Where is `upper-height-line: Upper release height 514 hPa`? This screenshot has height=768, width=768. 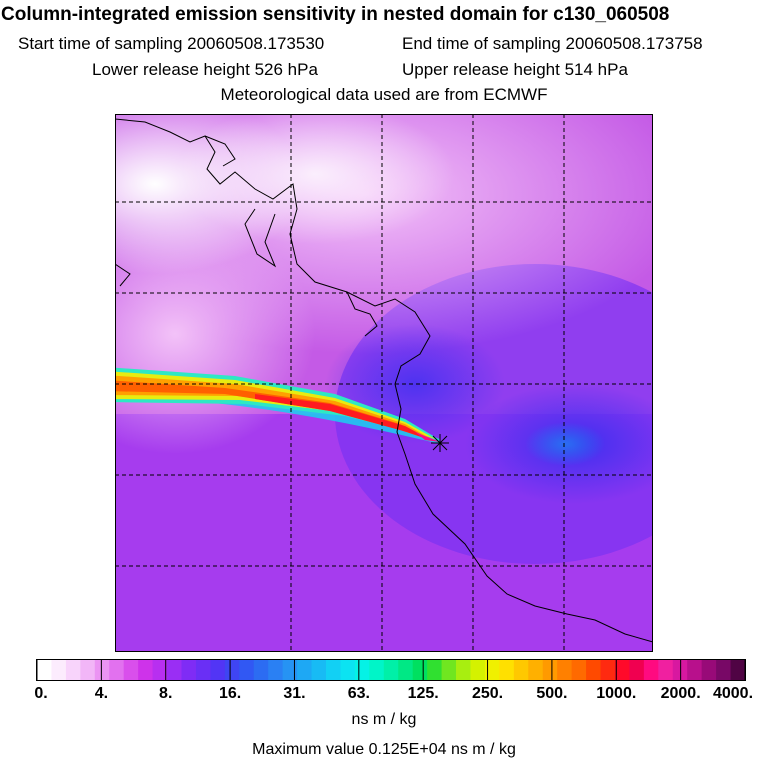
upper-height-line: Upper release height 514 hPa is located at coordinates (515, 70).